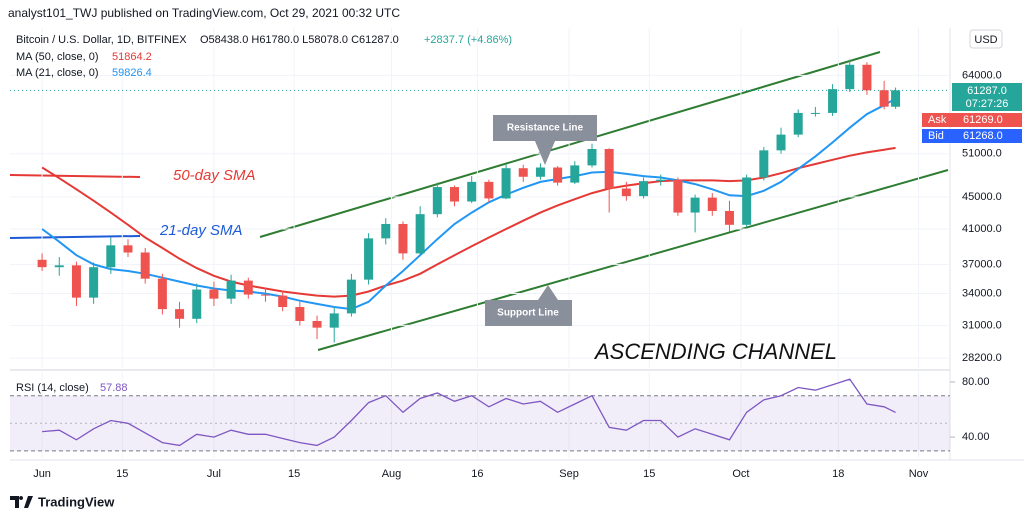  What do you see at coordinates (982, 293) in the screenshot?
I see `y-tick-label: 34000.0` at bounding box center [982, 293].